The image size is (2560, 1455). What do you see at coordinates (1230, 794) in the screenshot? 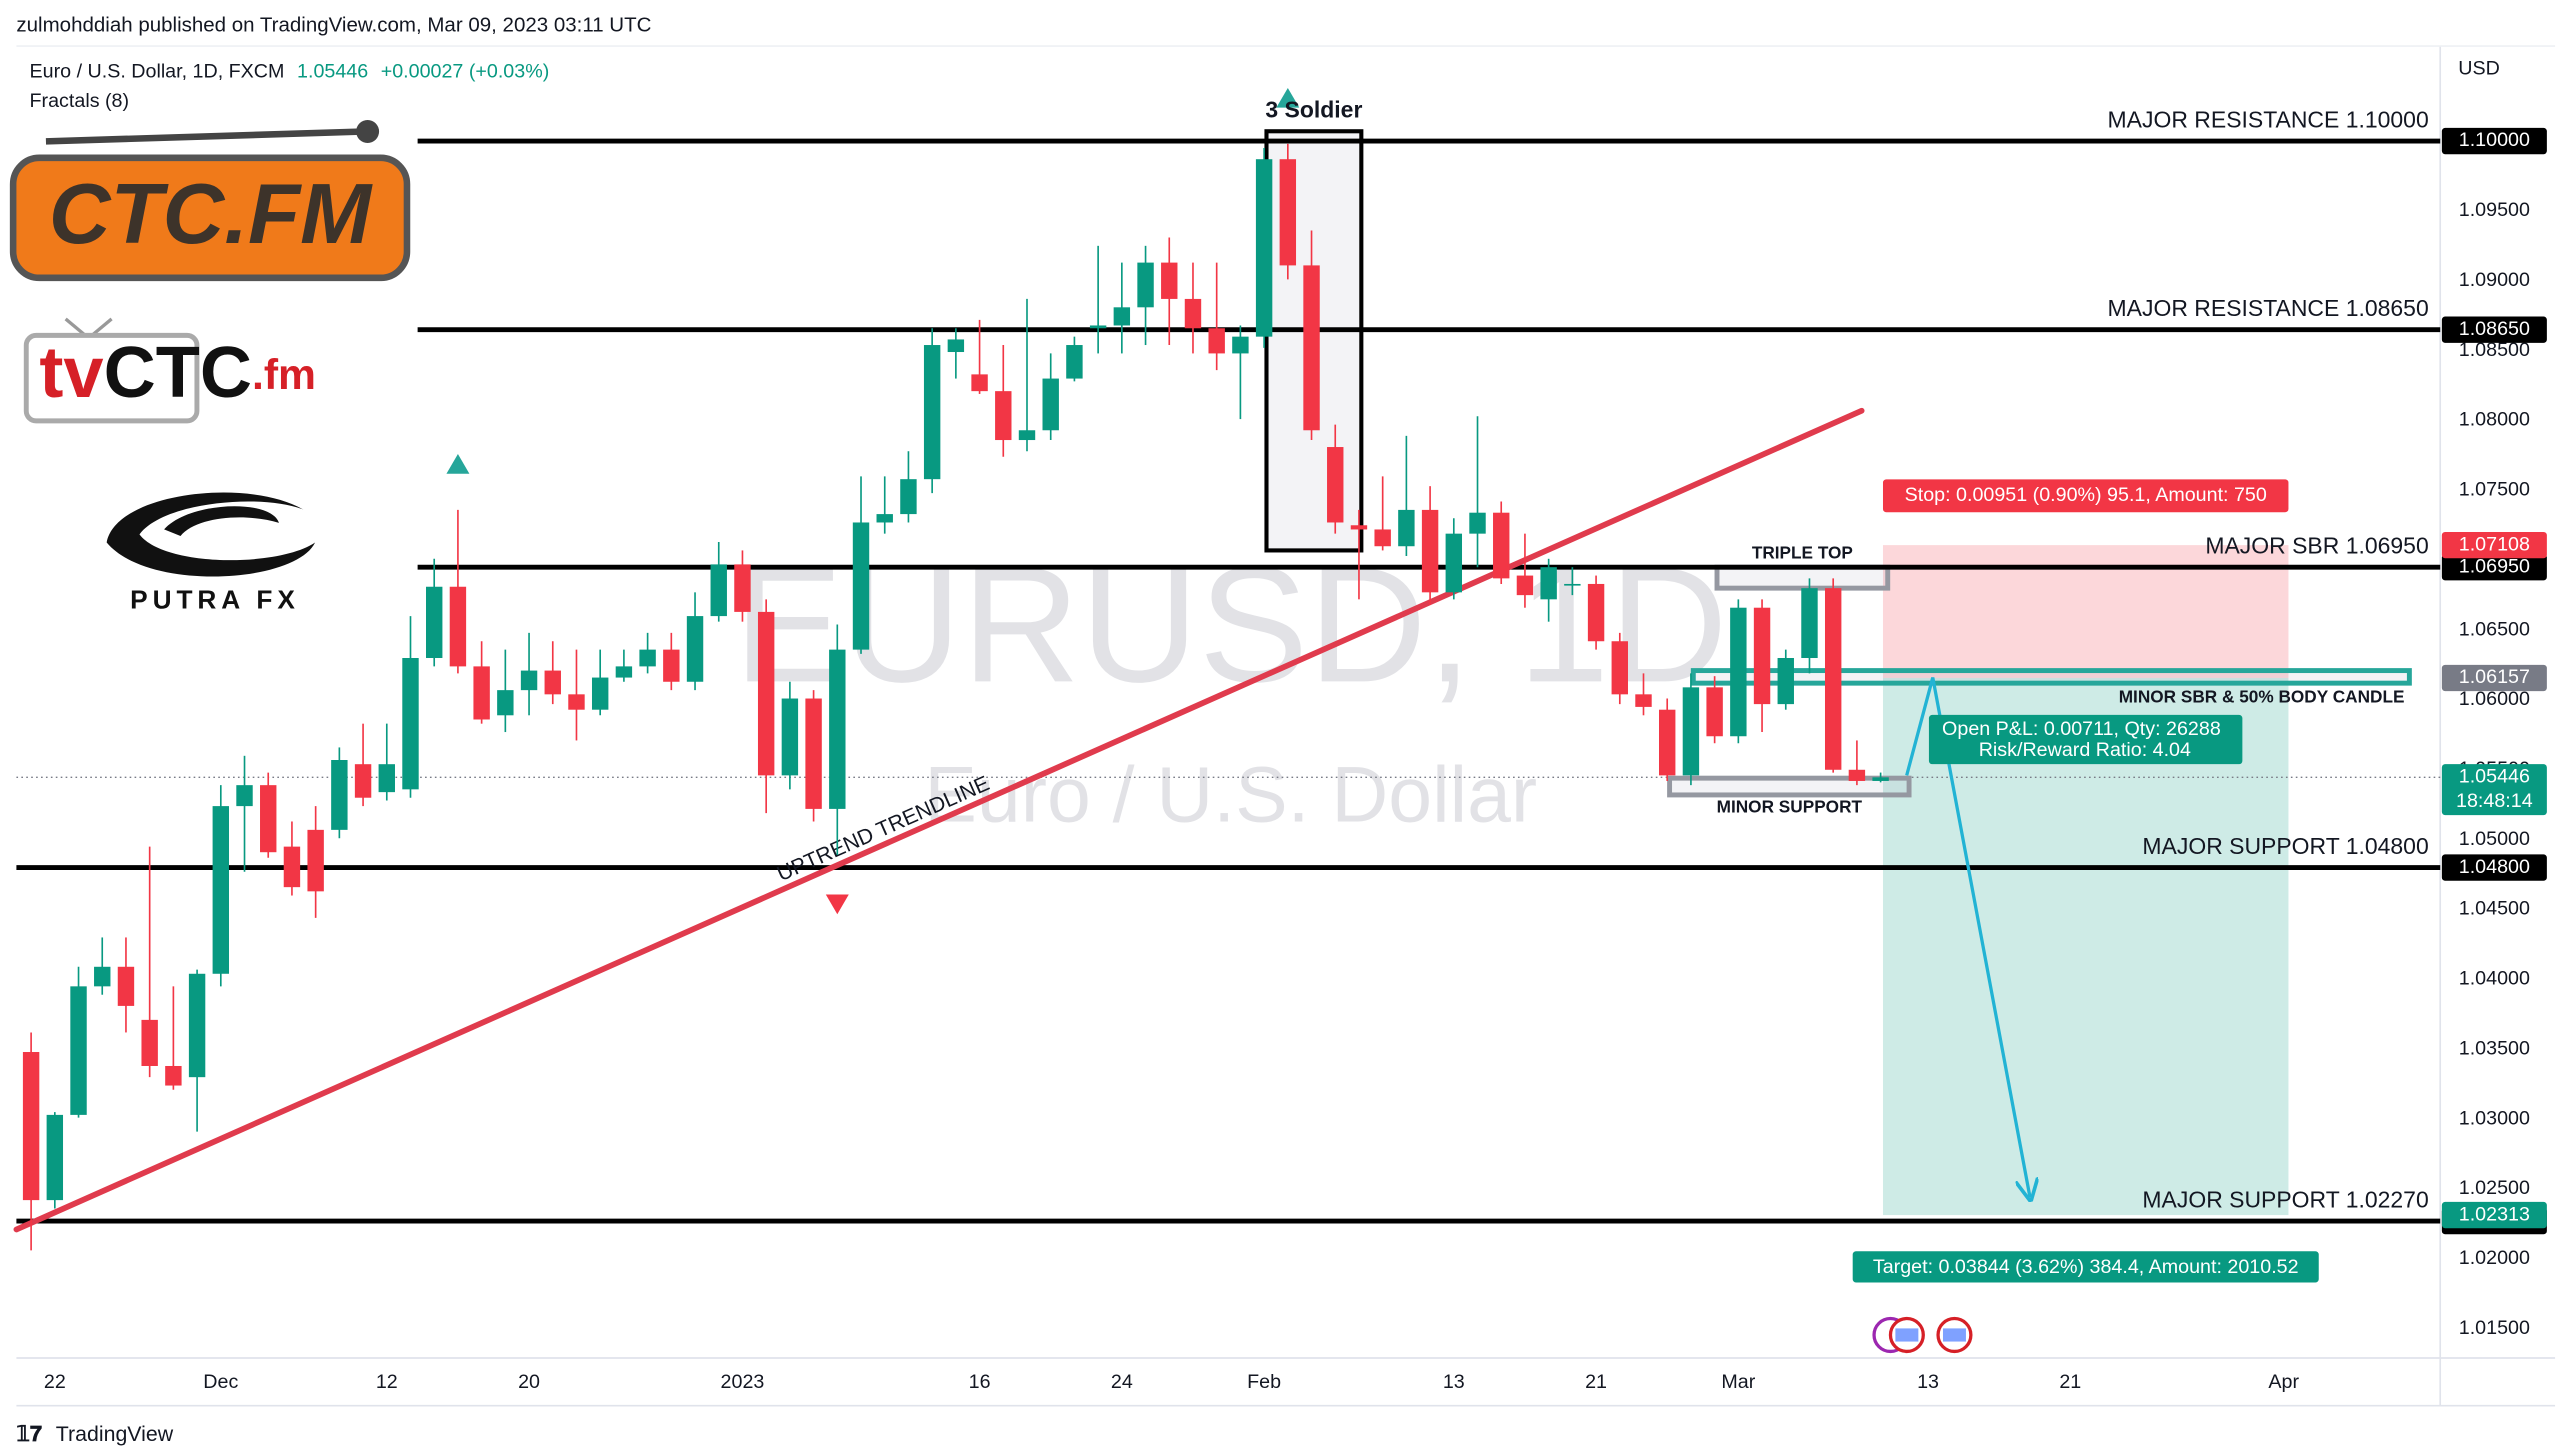
I see `watermark-description: Euro / U.S. Dollar` at bounding box center [1230, 794].